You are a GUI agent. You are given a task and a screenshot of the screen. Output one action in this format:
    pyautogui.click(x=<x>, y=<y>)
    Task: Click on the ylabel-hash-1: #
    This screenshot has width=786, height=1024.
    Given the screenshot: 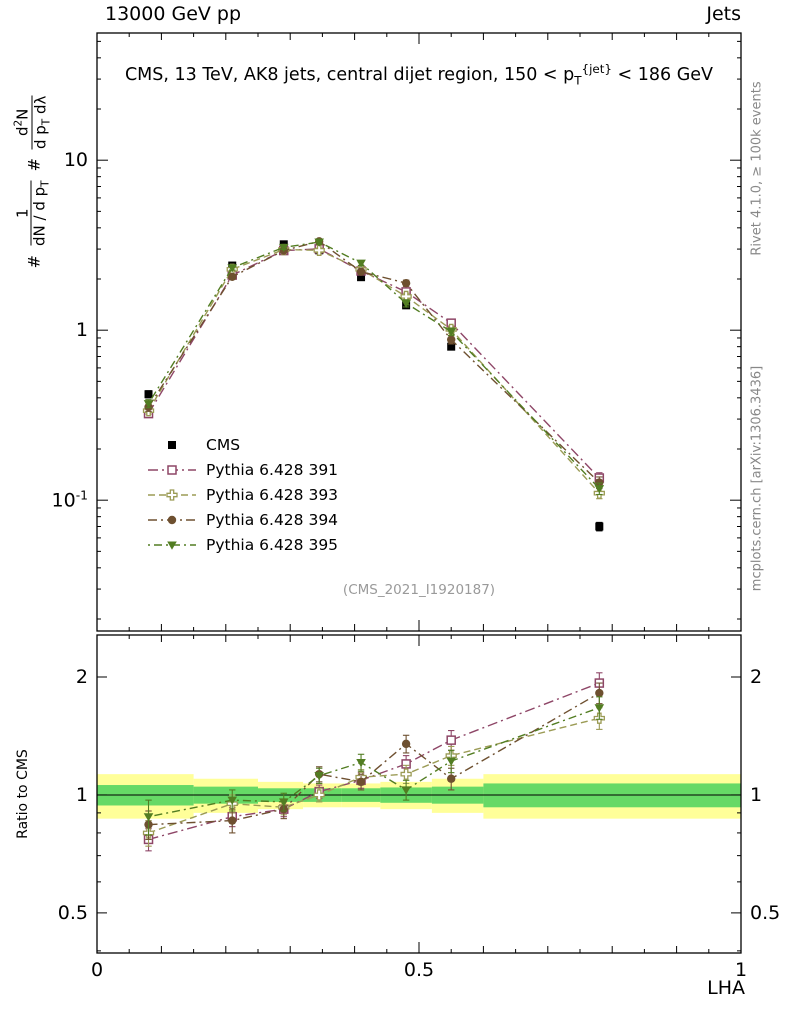 What is the action you would take?
    pyautogui.click(x=33, y=262)
    